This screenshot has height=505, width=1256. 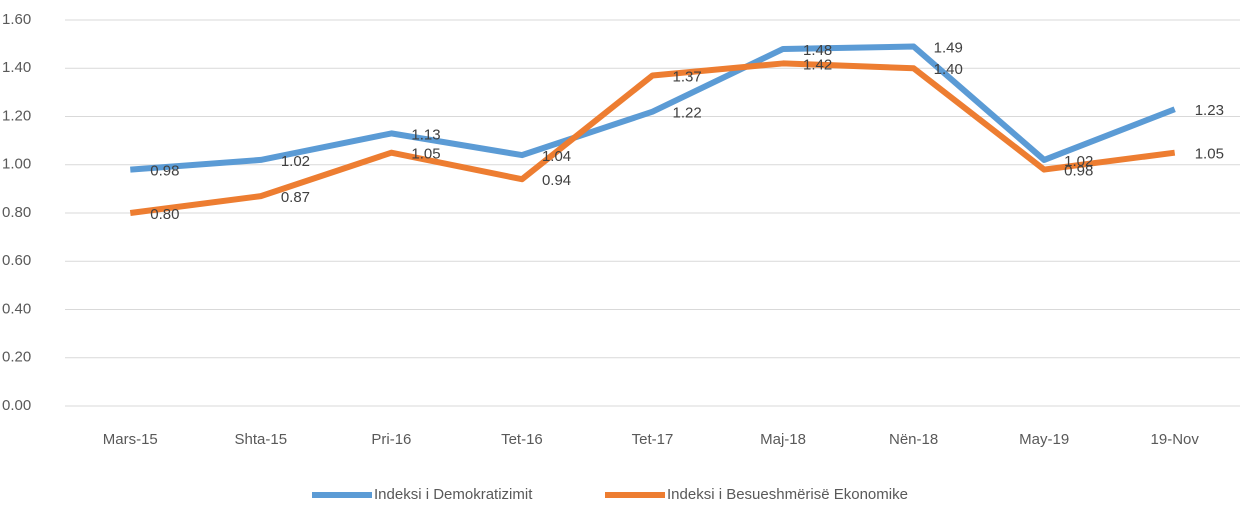 What do you see at coordinates (783, 439) in the screenshot?
I see `x-tick-label: Maj-18` at bounding box center [783, 439].